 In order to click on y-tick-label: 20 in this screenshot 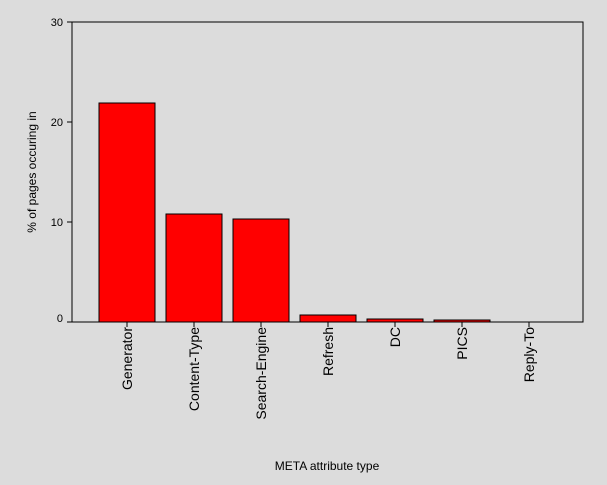, I will do `click(57, 123)`.